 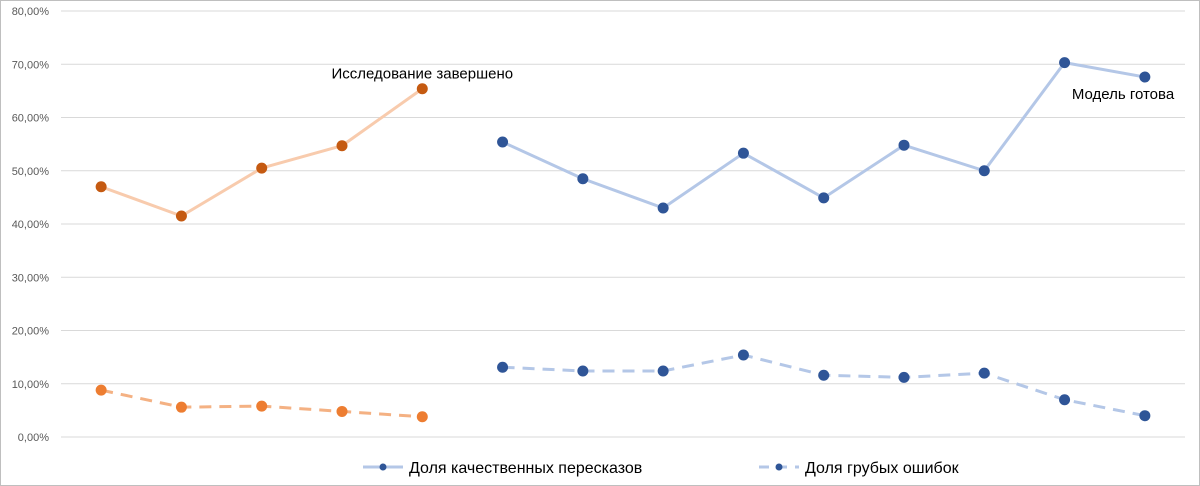 What do you see at coordinates (882, 468) in the screenshot?
I see `legend-label: Доля грубых ошибок` at bounding box center [882, 468].